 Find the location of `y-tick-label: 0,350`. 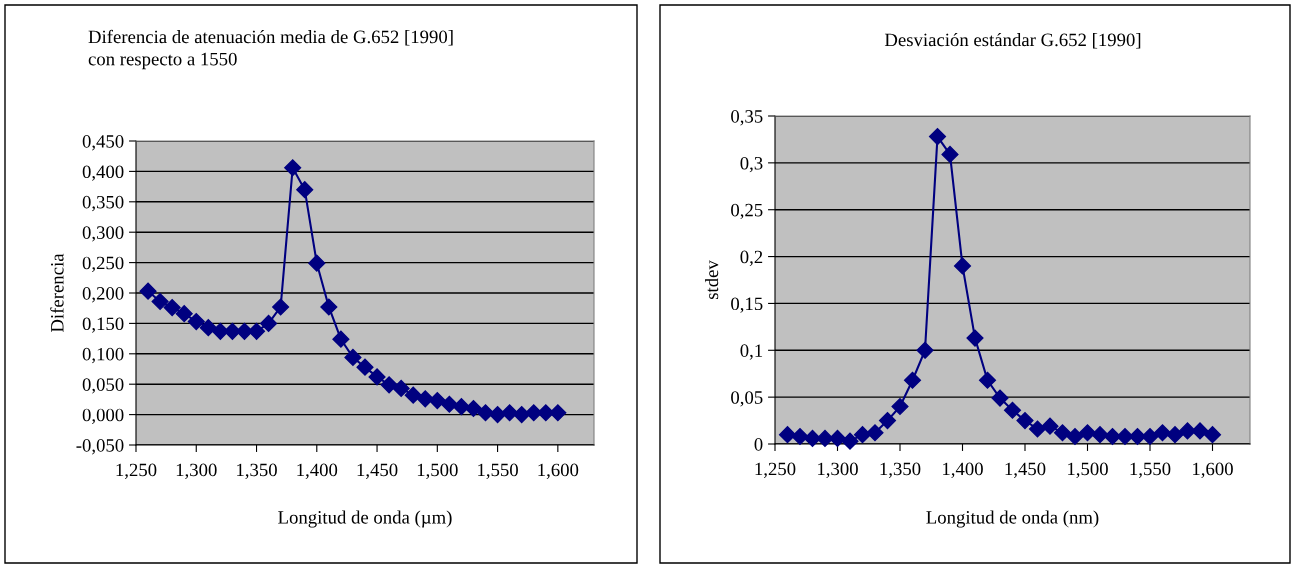

y-tick-label: 0,350 is located at coordinates (103, 203).